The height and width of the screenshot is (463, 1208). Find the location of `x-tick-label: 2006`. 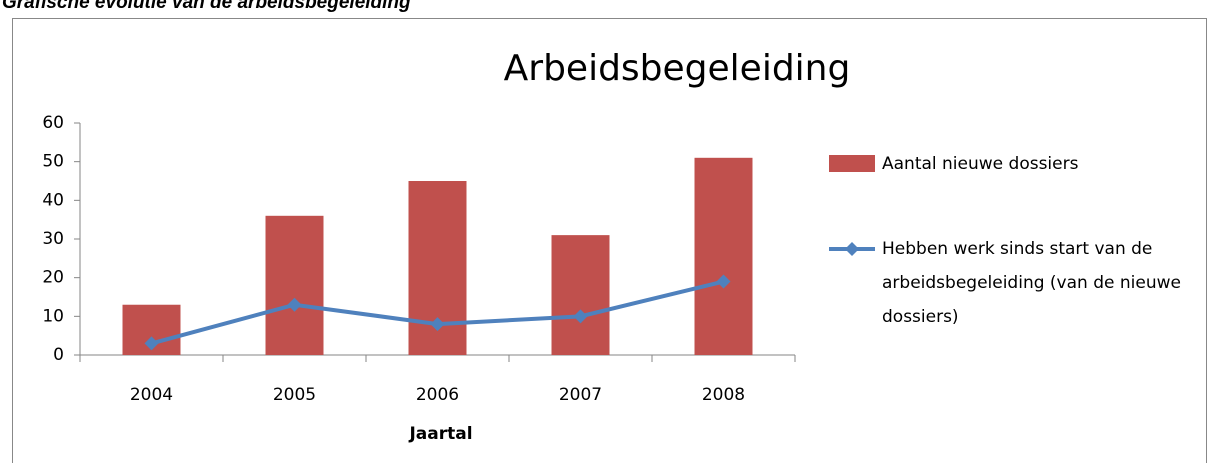

x-tick-label: 2006 is located at coordinates (437, 395).